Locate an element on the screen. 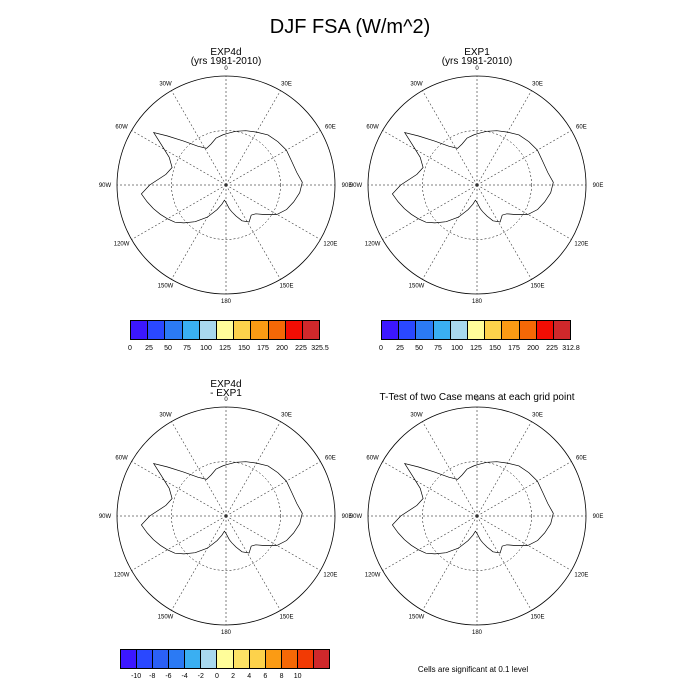  colorbar-tick-label: -8 is located at coordinates (152, 676).